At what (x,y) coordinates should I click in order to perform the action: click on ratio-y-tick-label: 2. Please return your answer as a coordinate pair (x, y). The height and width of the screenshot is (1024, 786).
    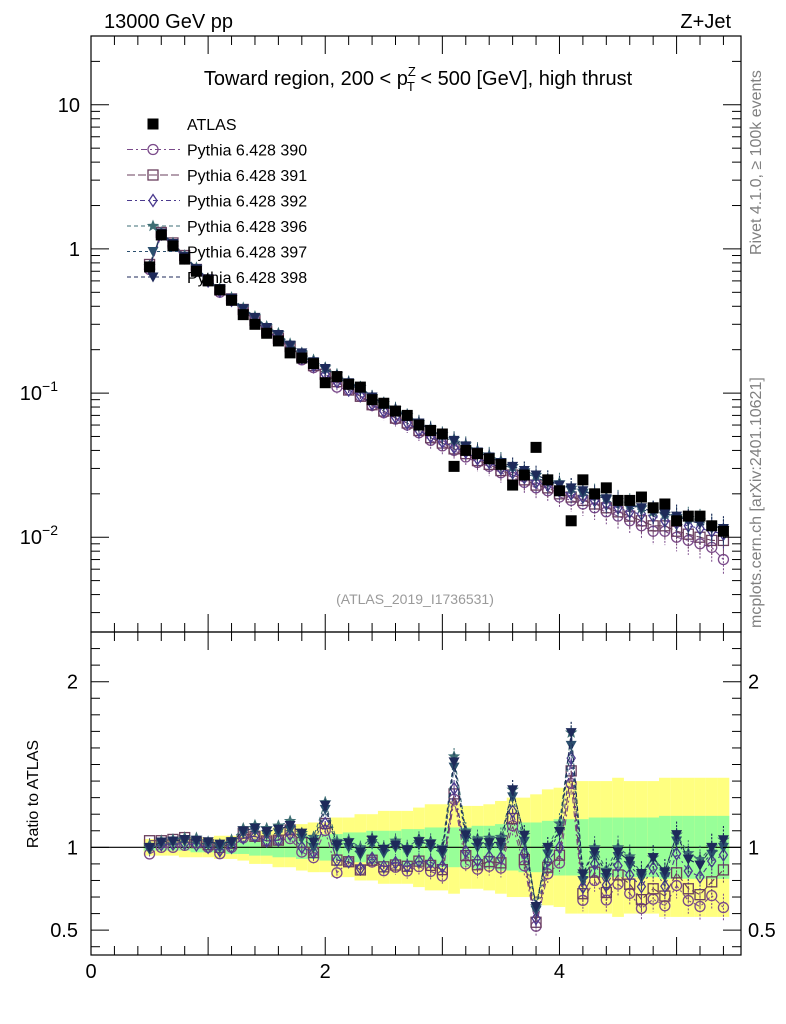
    Looking at the image, I should click on (72, 683).